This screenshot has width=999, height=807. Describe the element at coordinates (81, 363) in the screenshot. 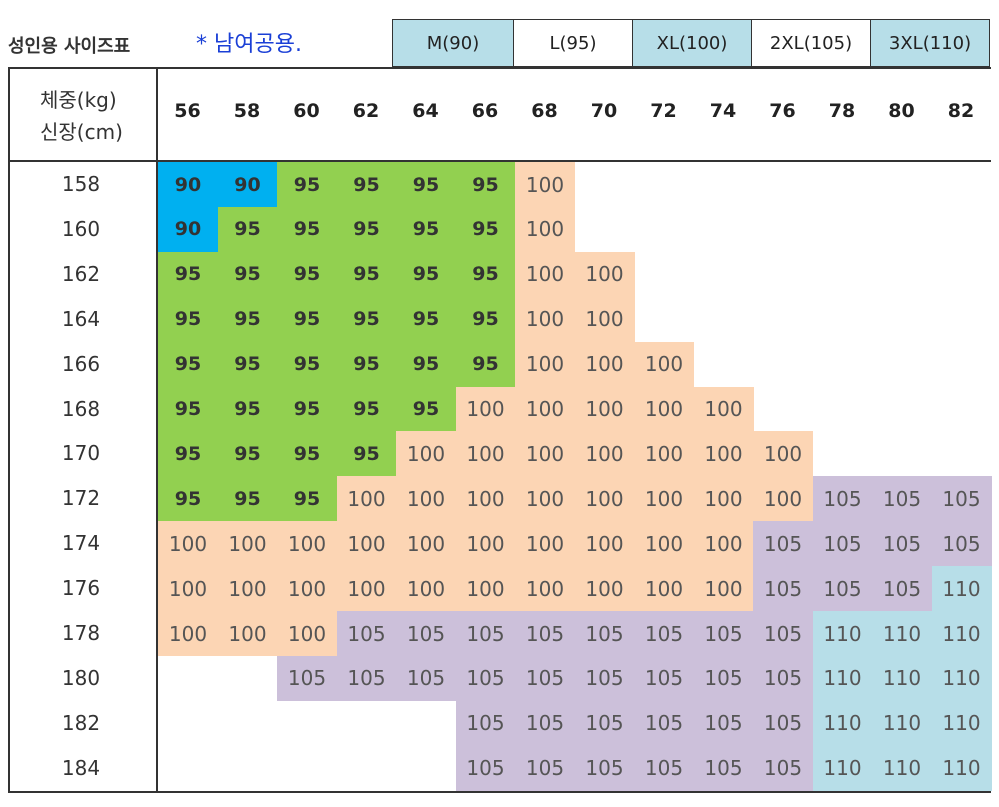

I see `height-166: 166` at that location.